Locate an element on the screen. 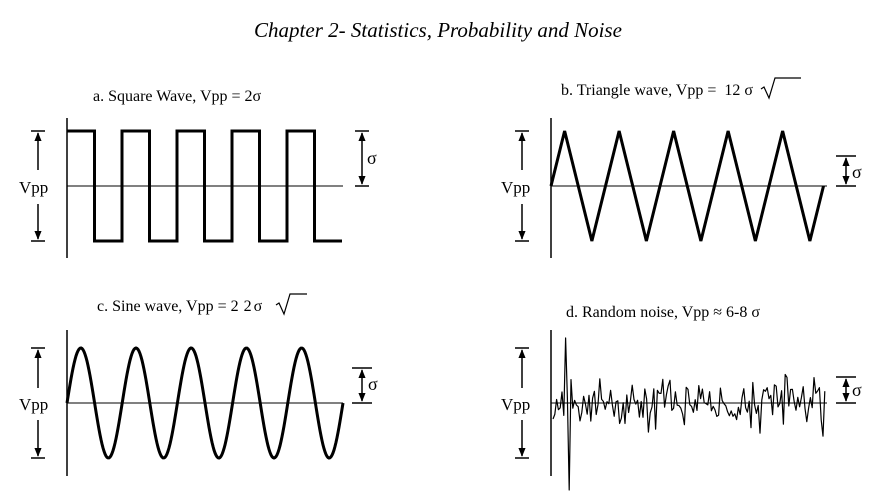 The image size is (876, 502). panel-a-title: a. Square Wave, Vpp = 2σ is located at coordinates (177, 96).